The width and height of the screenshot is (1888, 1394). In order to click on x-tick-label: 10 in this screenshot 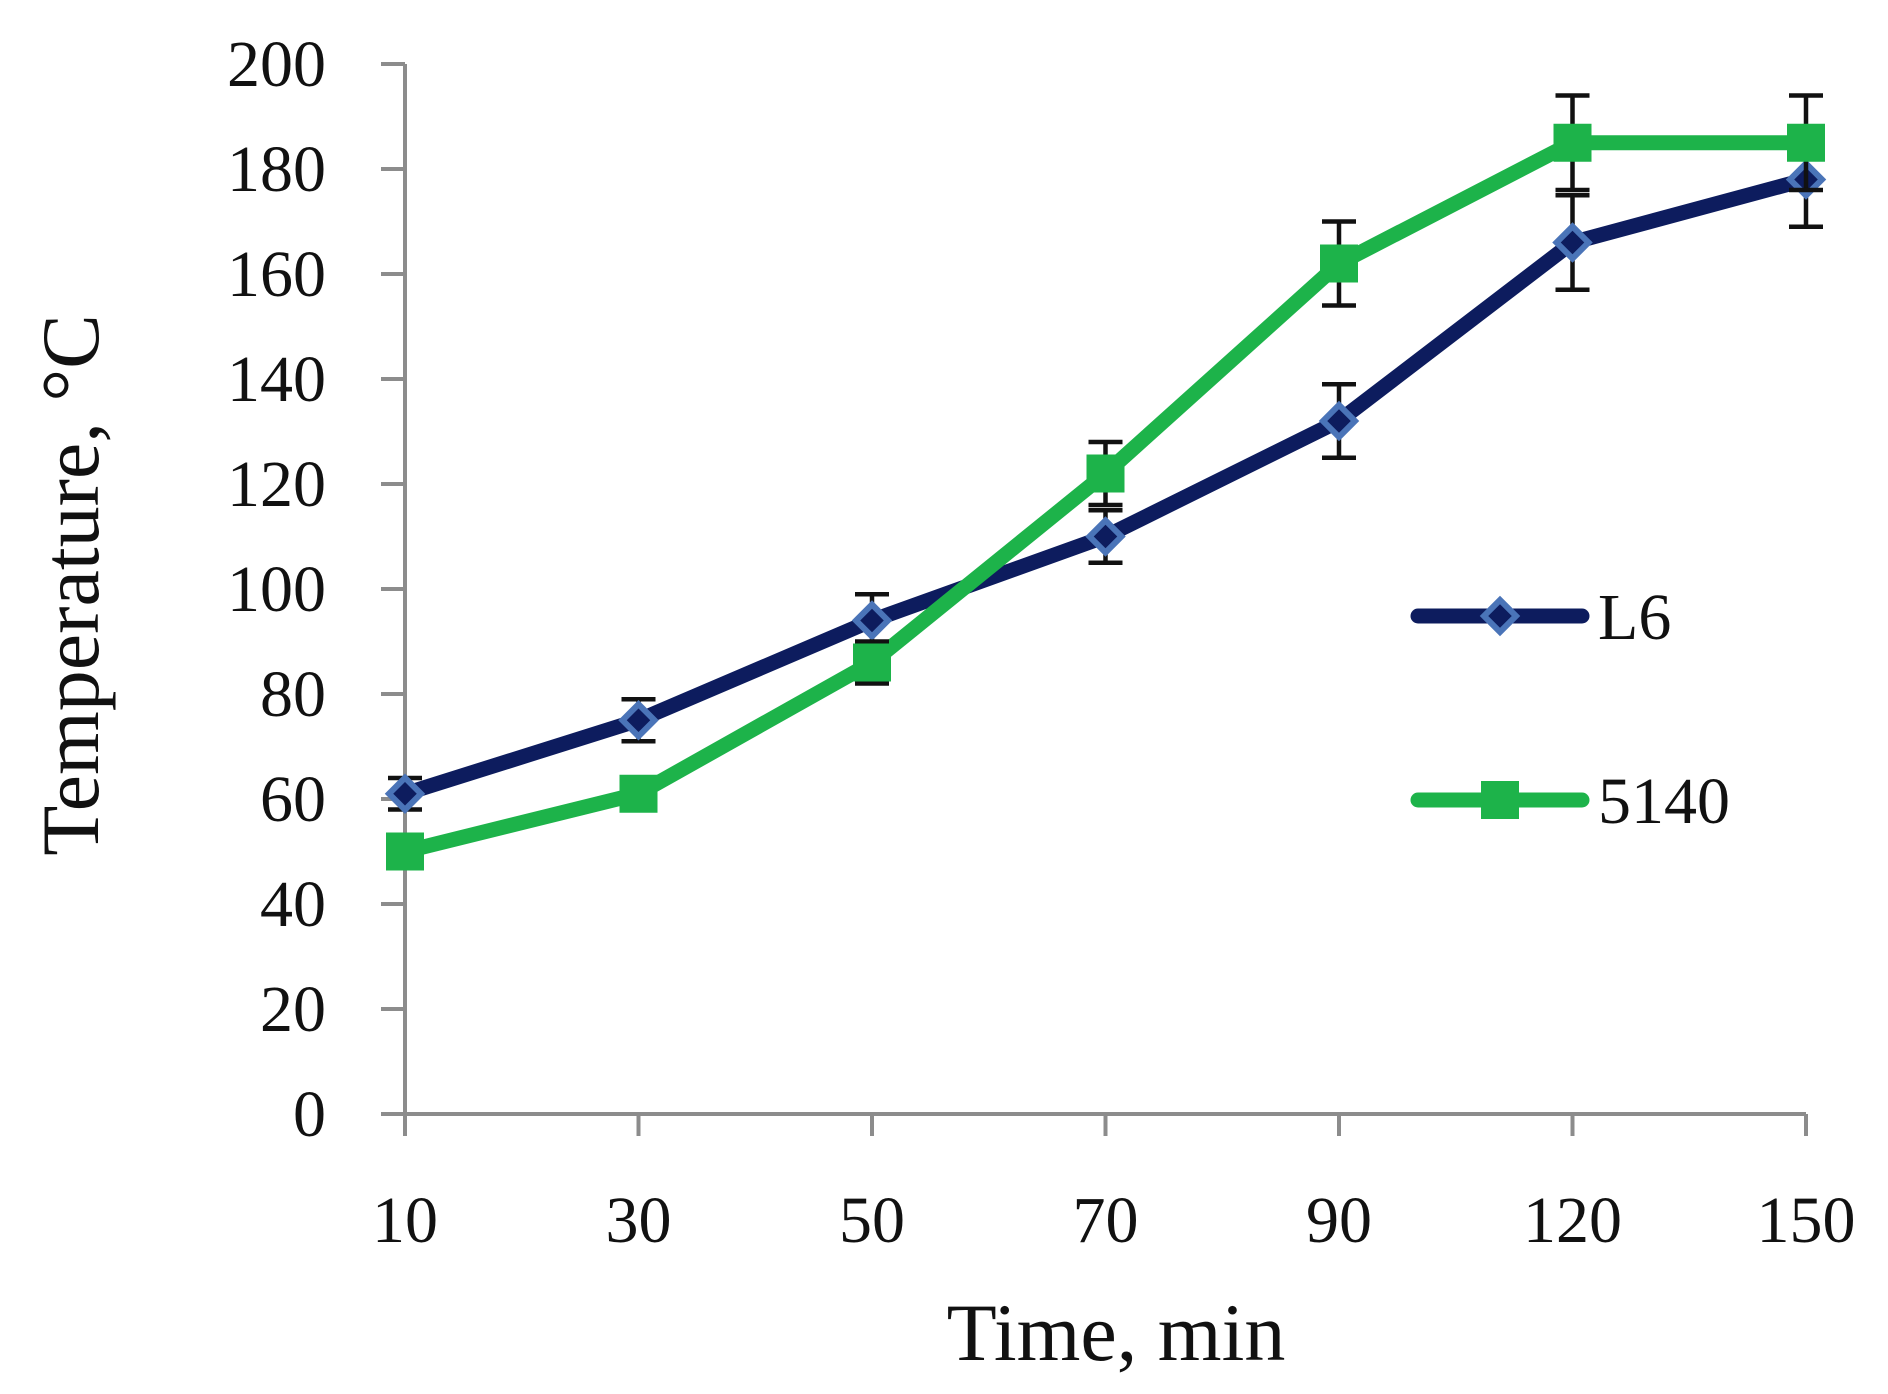, I will do `click(405, 1220)`.